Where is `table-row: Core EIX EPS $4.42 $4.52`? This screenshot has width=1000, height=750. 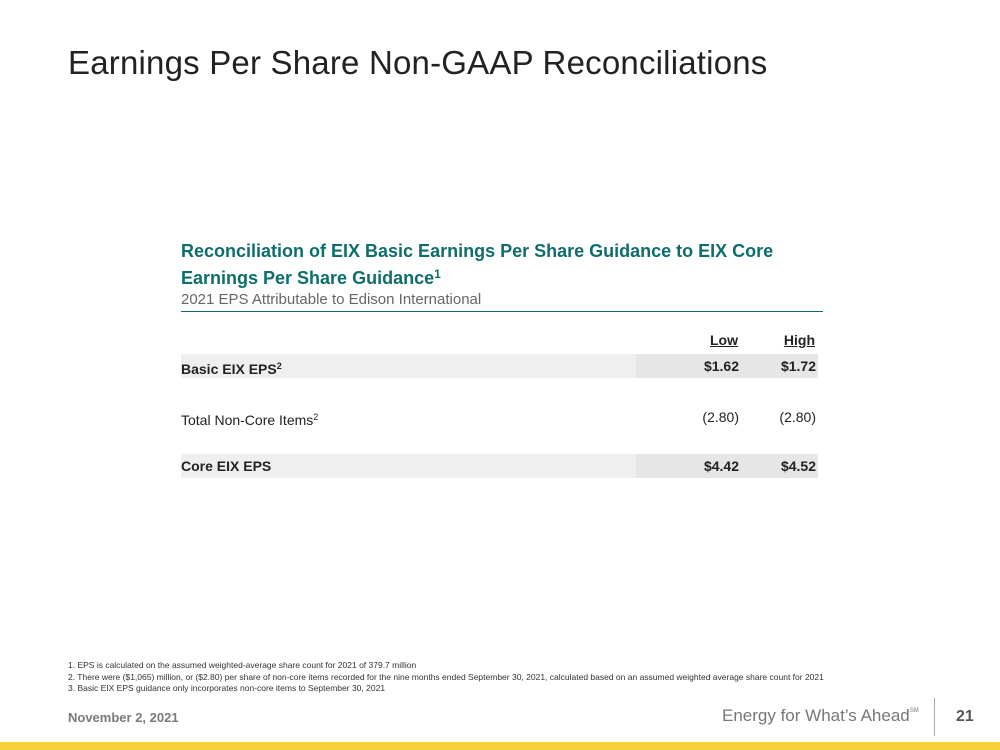 table-row: Core EIX EPS $4.42 $4.52 is located at coordinates (499, 466).